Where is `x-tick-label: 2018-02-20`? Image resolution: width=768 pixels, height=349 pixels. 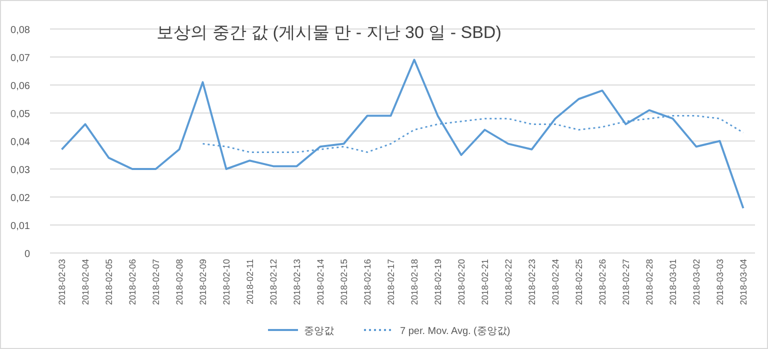
x-tick-label: 2018-02-20 is located at coordinates (461, 282).